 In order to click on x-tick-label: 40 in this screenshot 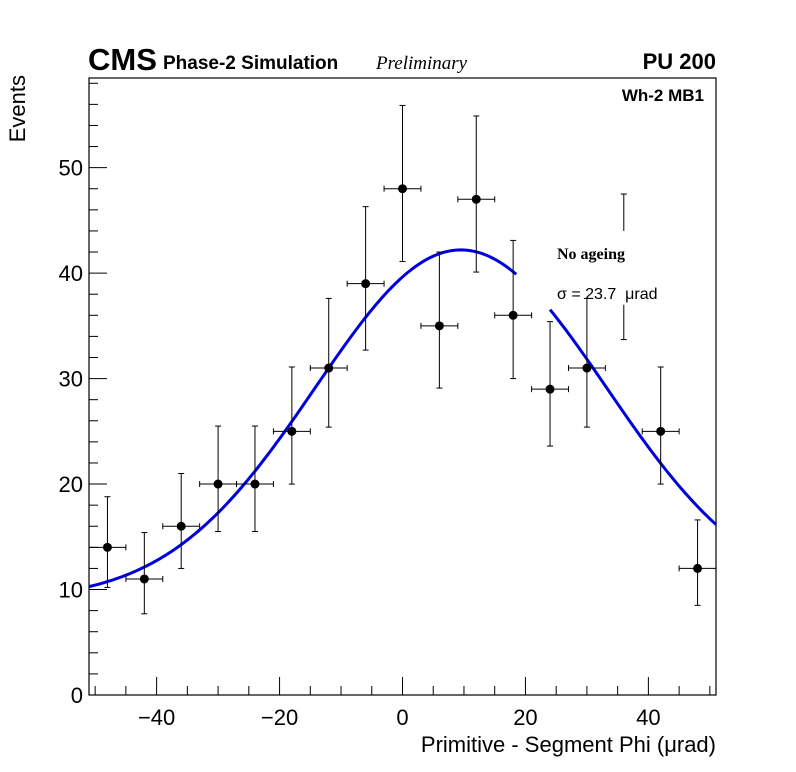, I will do `click(648, 717)`.